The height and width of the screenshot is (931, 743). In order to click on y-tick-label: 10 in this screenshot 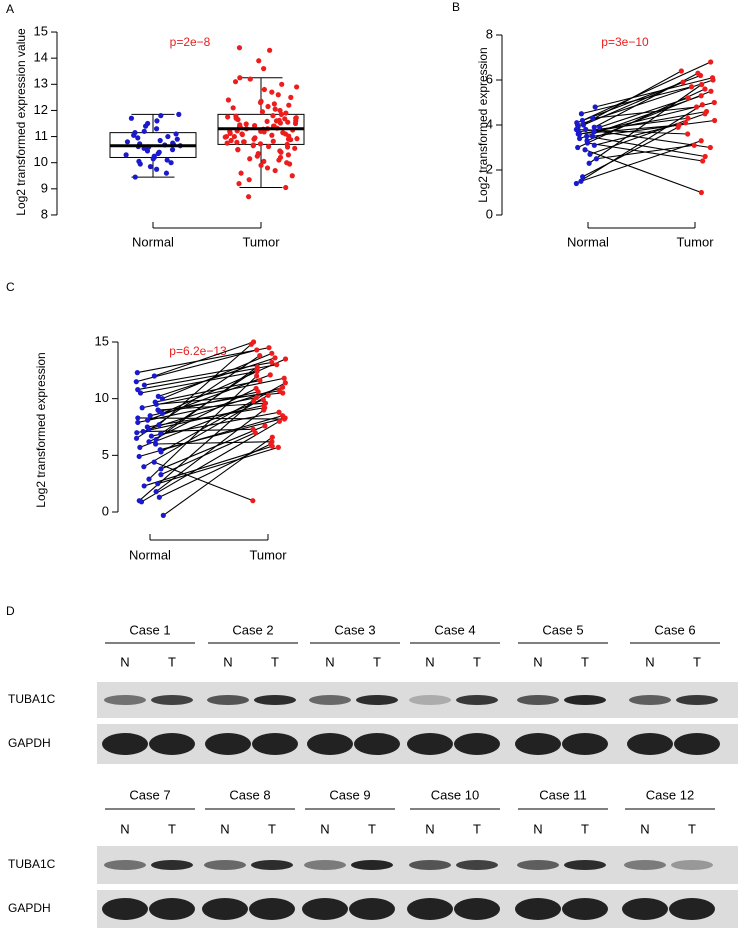, I will do `click(41, 161)`.